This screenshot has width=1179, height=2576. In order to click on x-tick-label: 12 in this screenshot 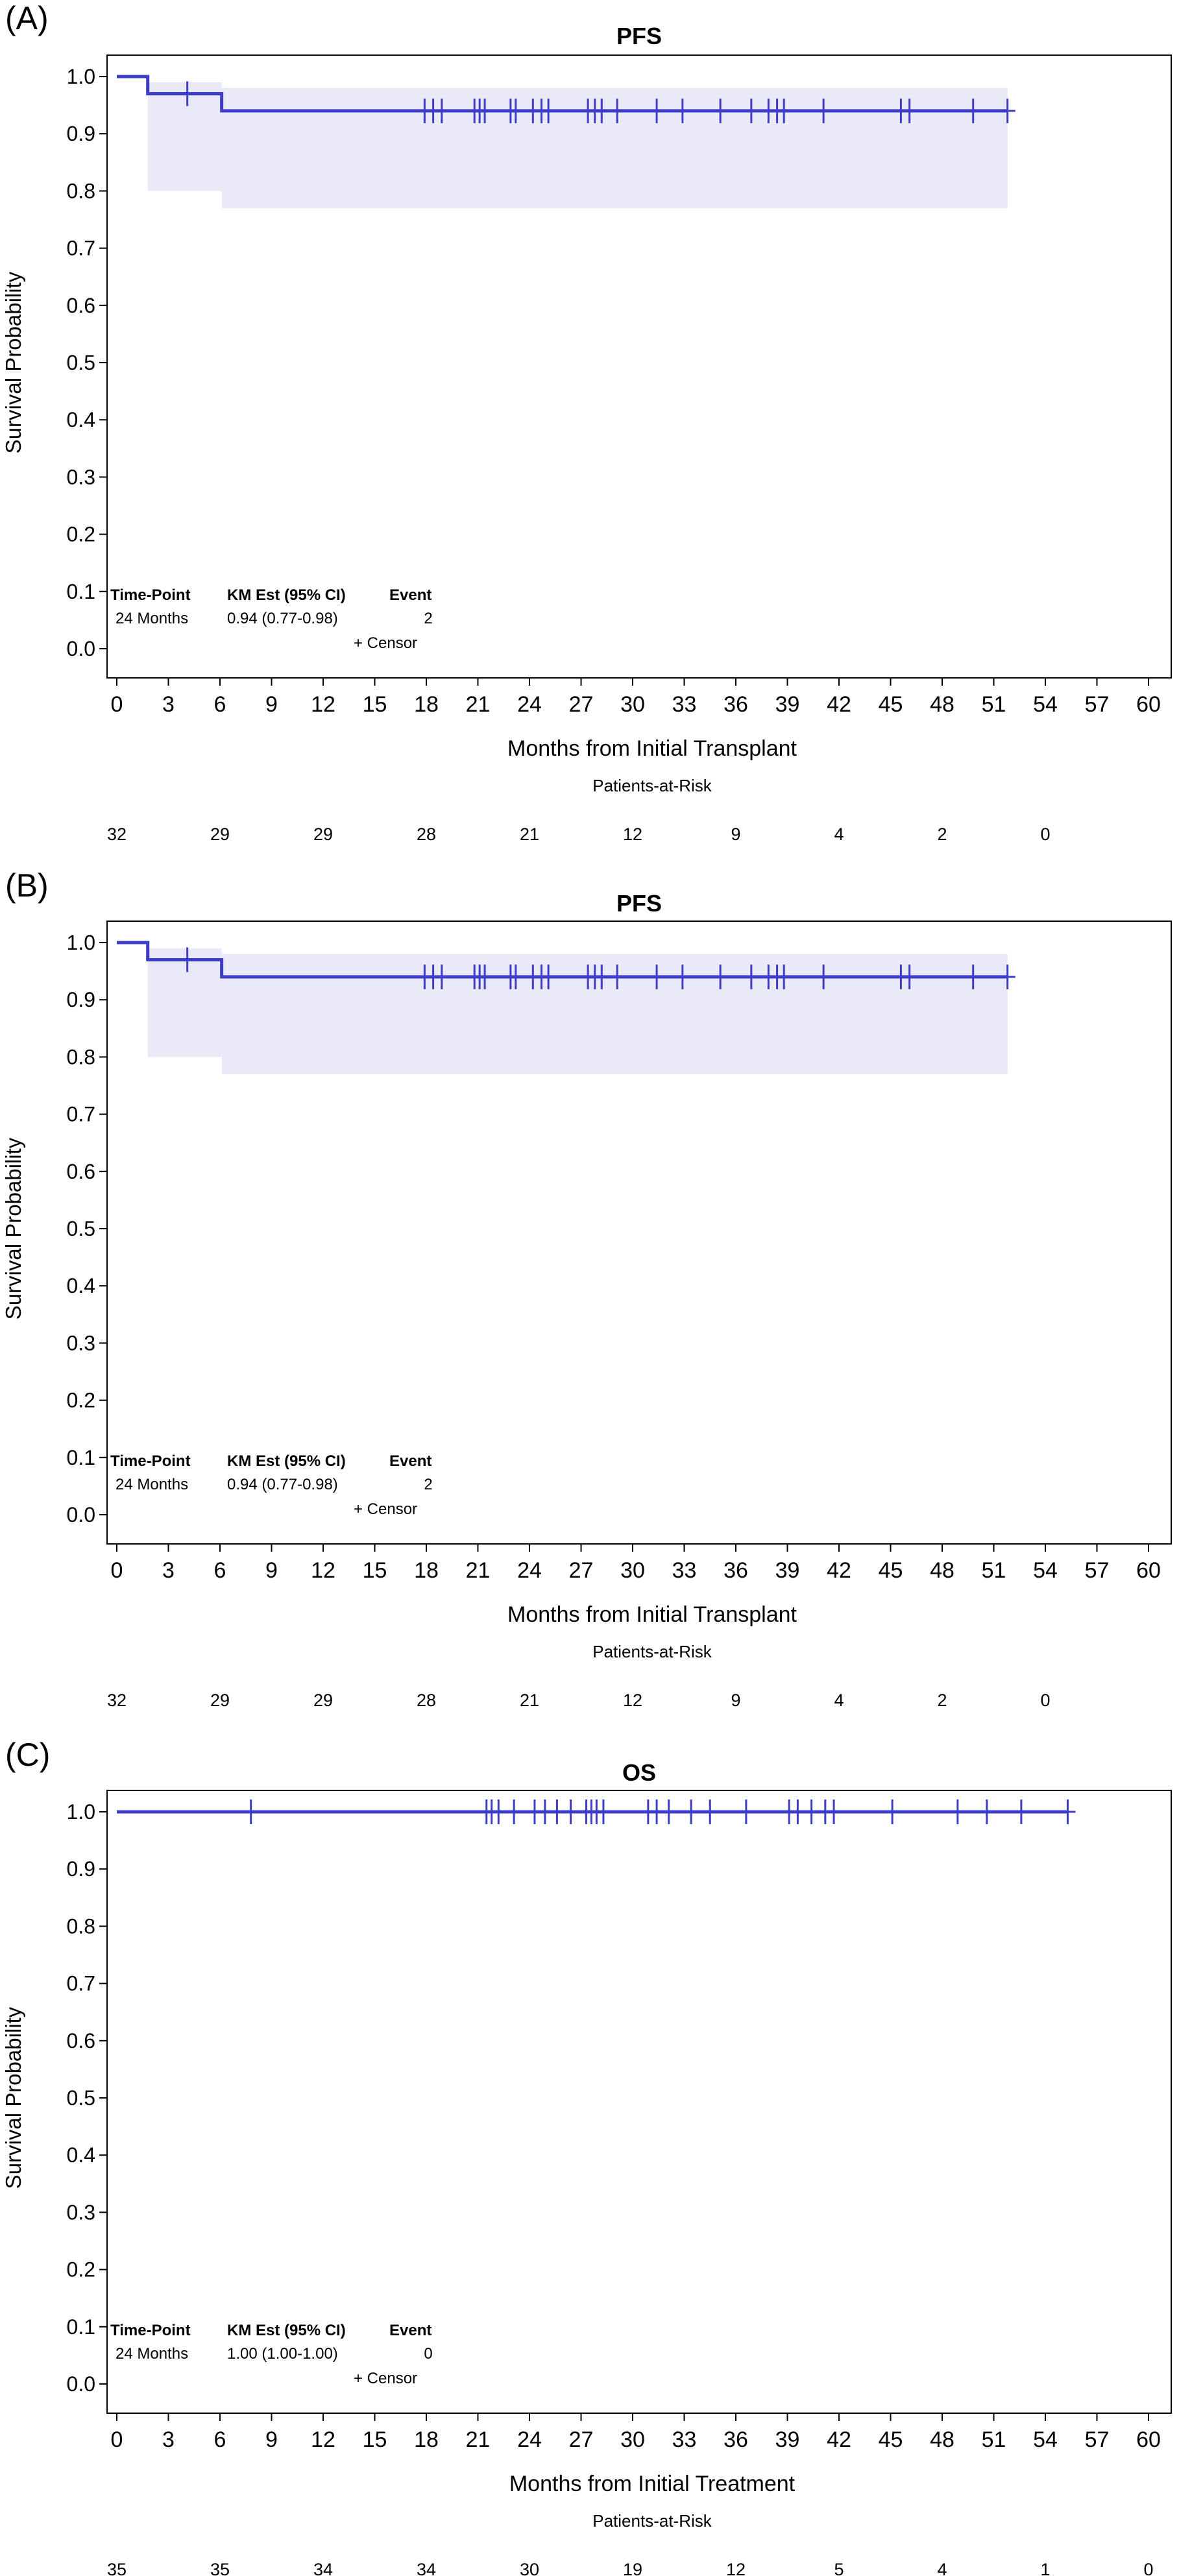, I will do `click(323, 1570)`.